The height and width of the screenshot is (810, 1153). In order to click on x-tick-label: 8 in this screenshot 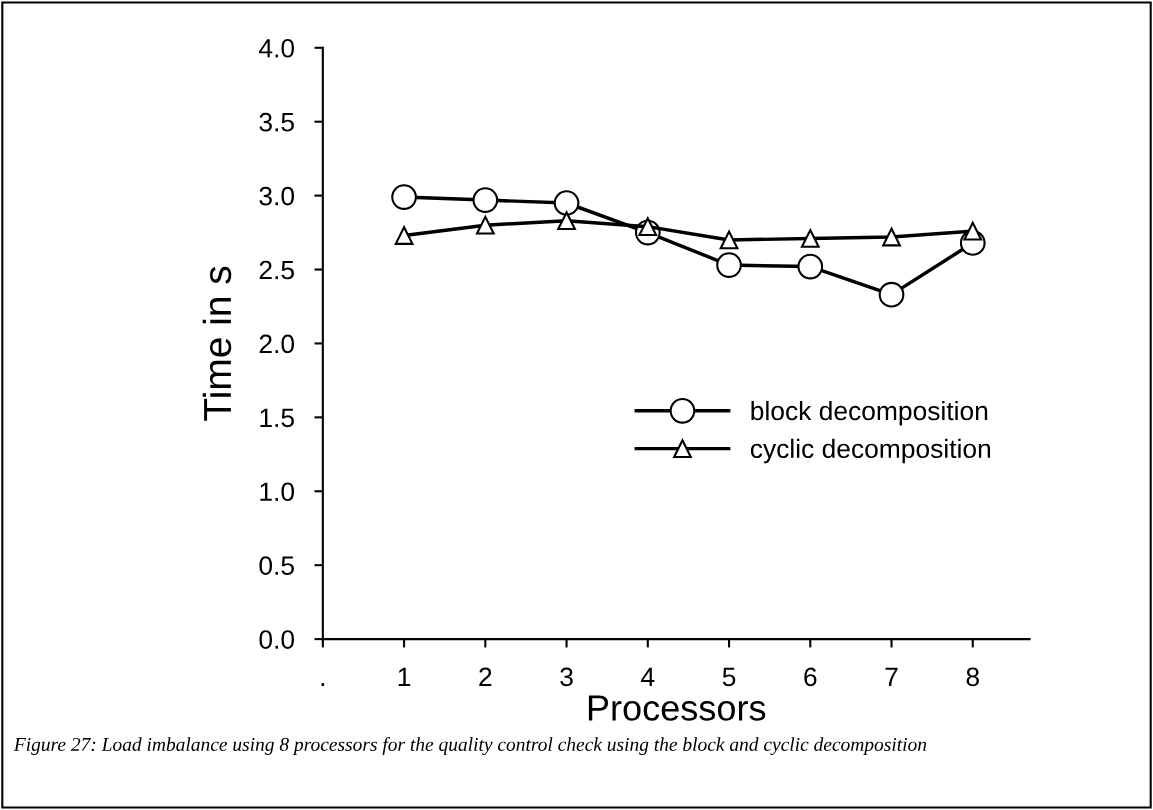, I will do `click(972, 677)`.